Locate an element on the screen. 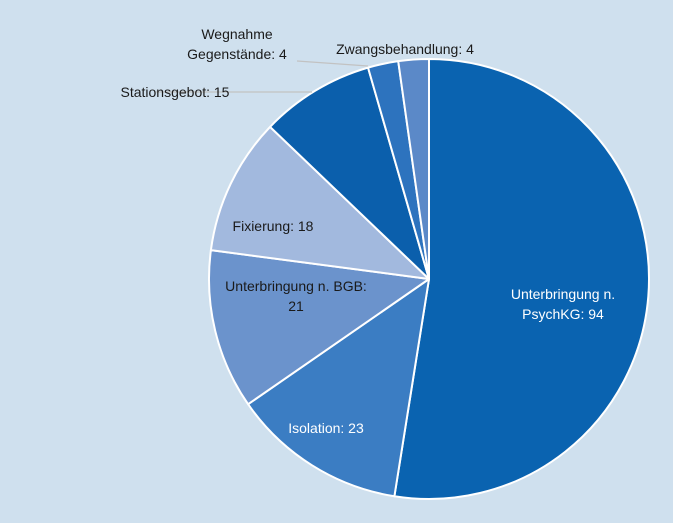  leader-lines-group is located at coordinates (262, 76).